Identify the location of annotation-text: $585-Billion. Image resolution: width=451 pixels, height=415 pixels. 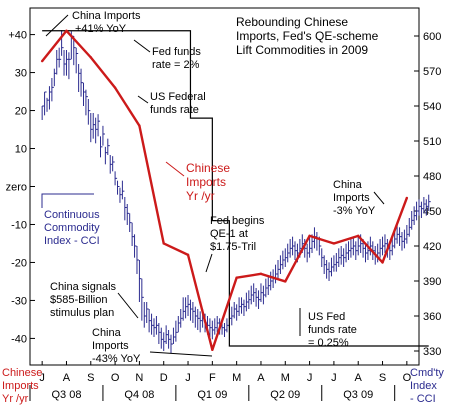
(78, 300).